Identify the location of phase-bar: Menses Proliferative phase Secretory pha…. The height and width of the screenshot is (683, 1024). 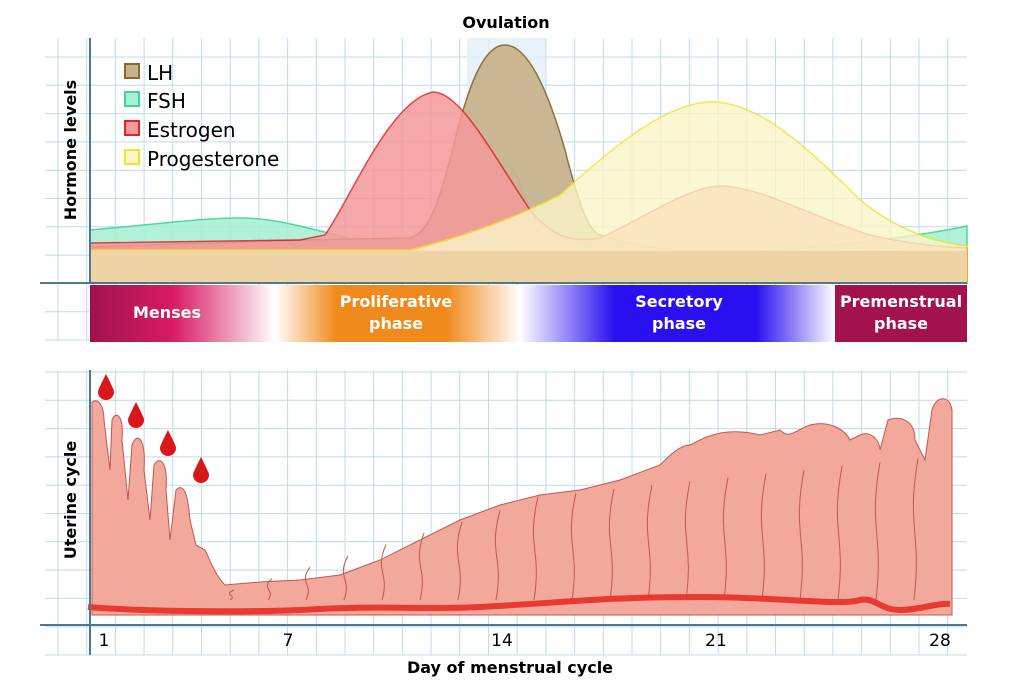
(528, 313).